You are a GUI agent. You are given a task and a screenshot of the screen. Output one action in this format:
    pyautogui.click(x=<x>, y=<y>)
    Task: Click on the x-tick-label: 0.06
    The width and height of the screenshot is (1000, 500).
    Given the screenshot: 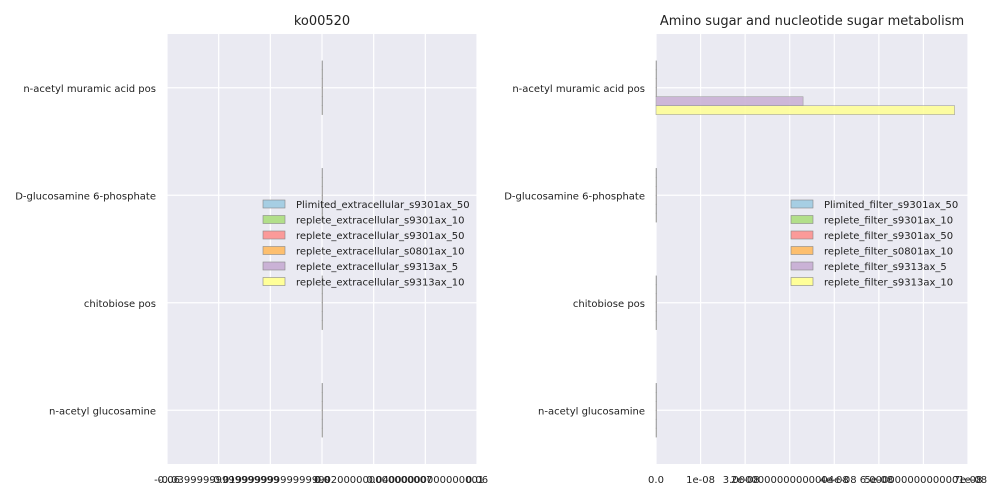 What is the action you would take?
    pyautogui.click(x=477, y=480)
    